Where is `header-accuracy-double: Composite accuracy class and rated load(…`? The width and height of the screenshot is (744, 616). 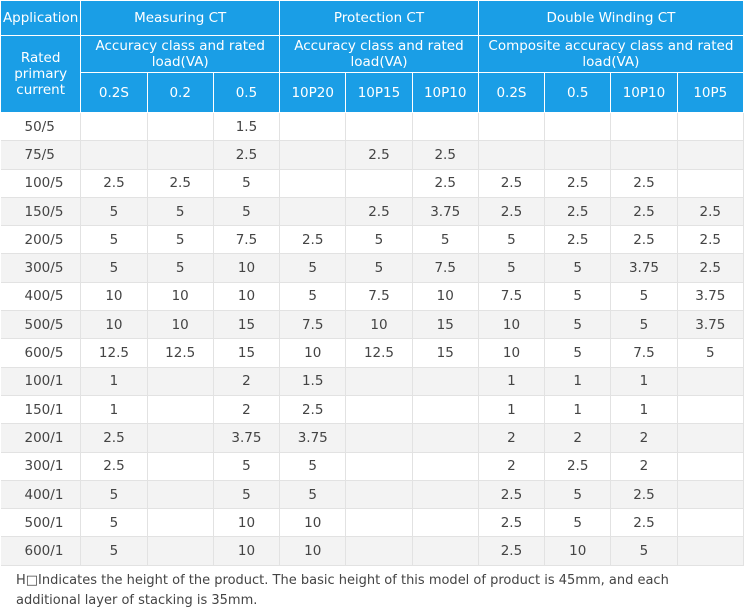
header-accuracy-double: Composite accuracy class and rated load(… is located at coordinates (610, 54).